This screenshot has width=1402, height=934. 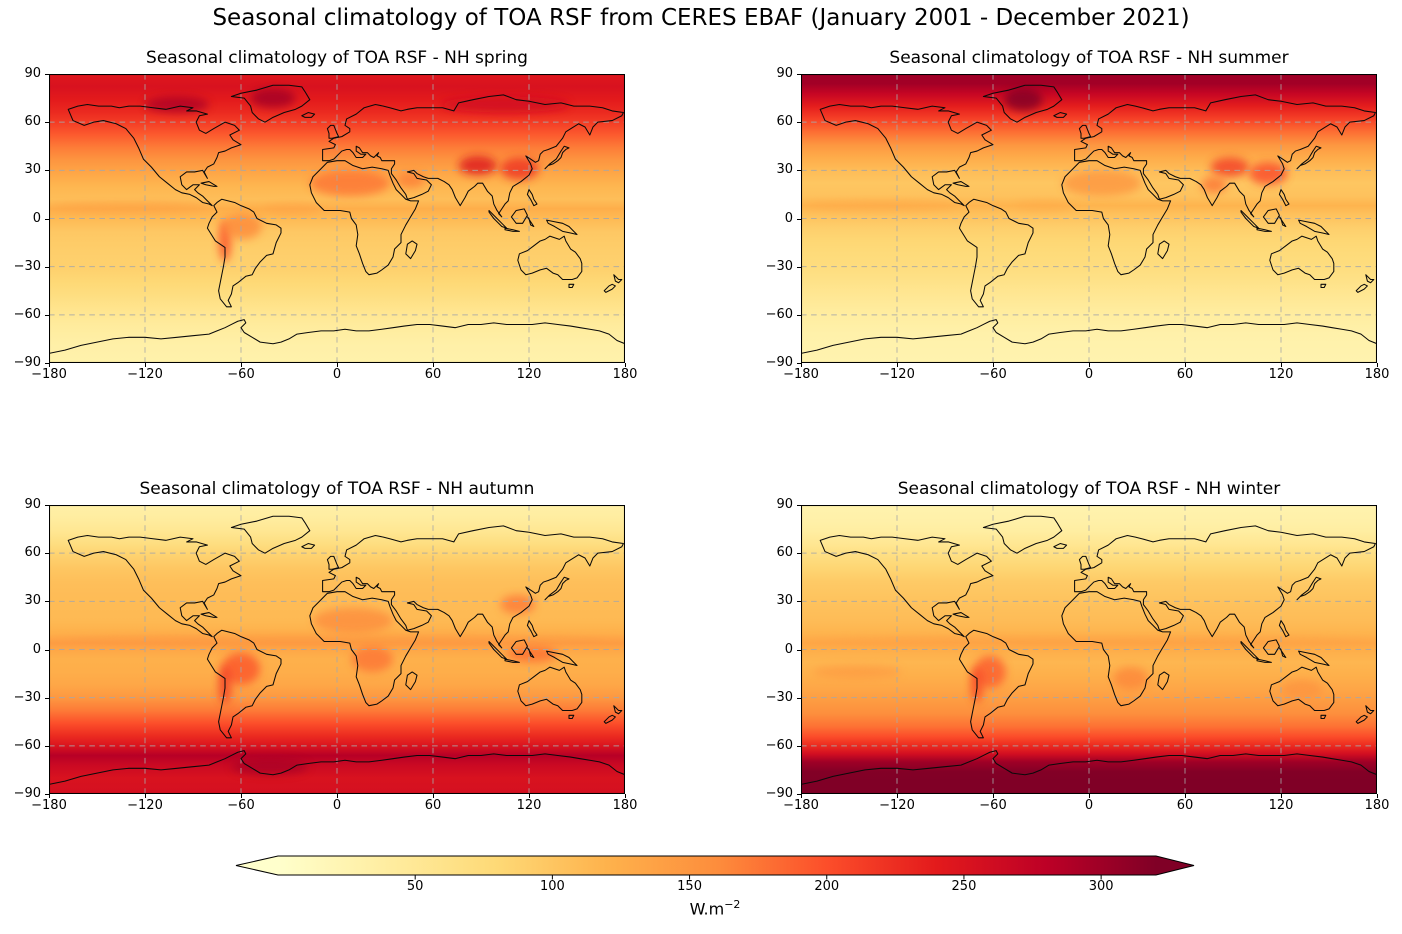 What do you see at coordinates (242, 226) in the screenshot?
I see `feature-amazon` at bounding box center [242, 226].